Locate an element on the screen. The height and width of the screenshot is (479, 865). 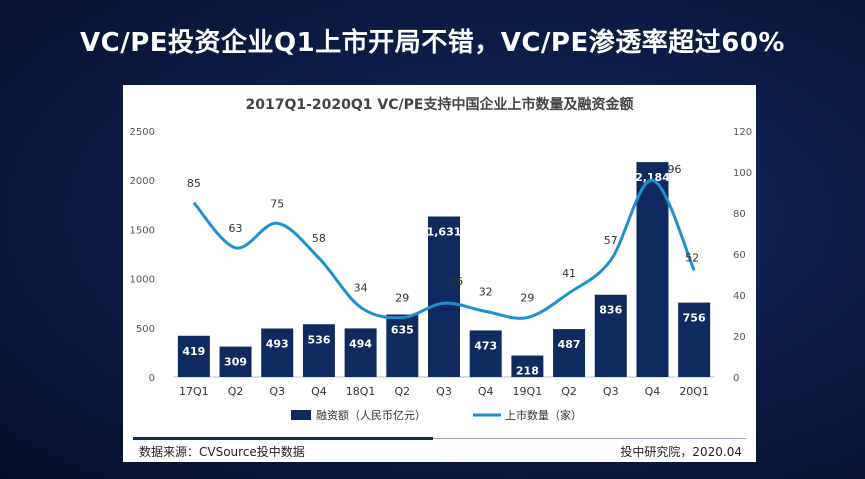
x-category-label: 20Q1 is located at coordinates (694, 391).